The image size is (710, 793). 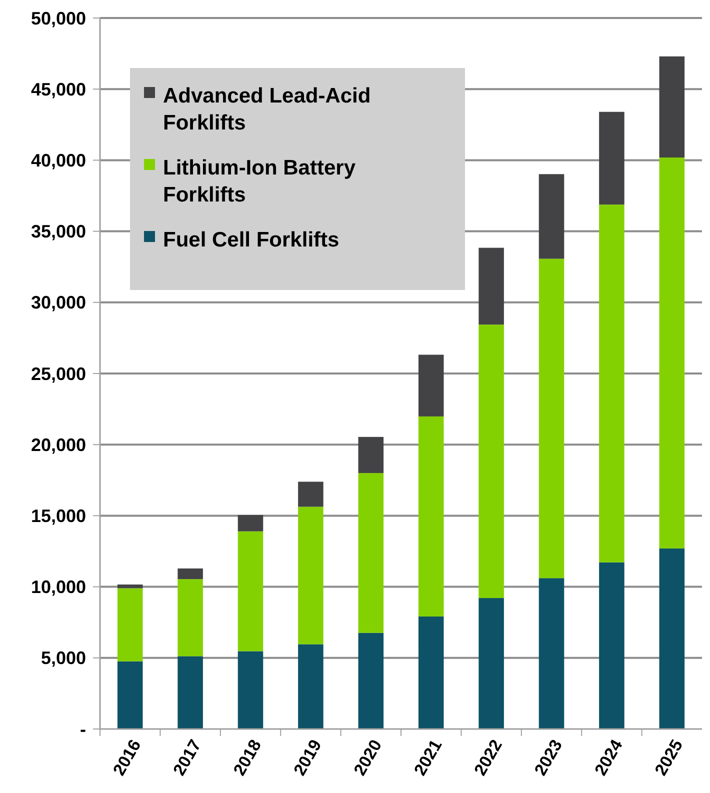 I want to click on y-tick-label: 5,000, so click(x=63, y=658).